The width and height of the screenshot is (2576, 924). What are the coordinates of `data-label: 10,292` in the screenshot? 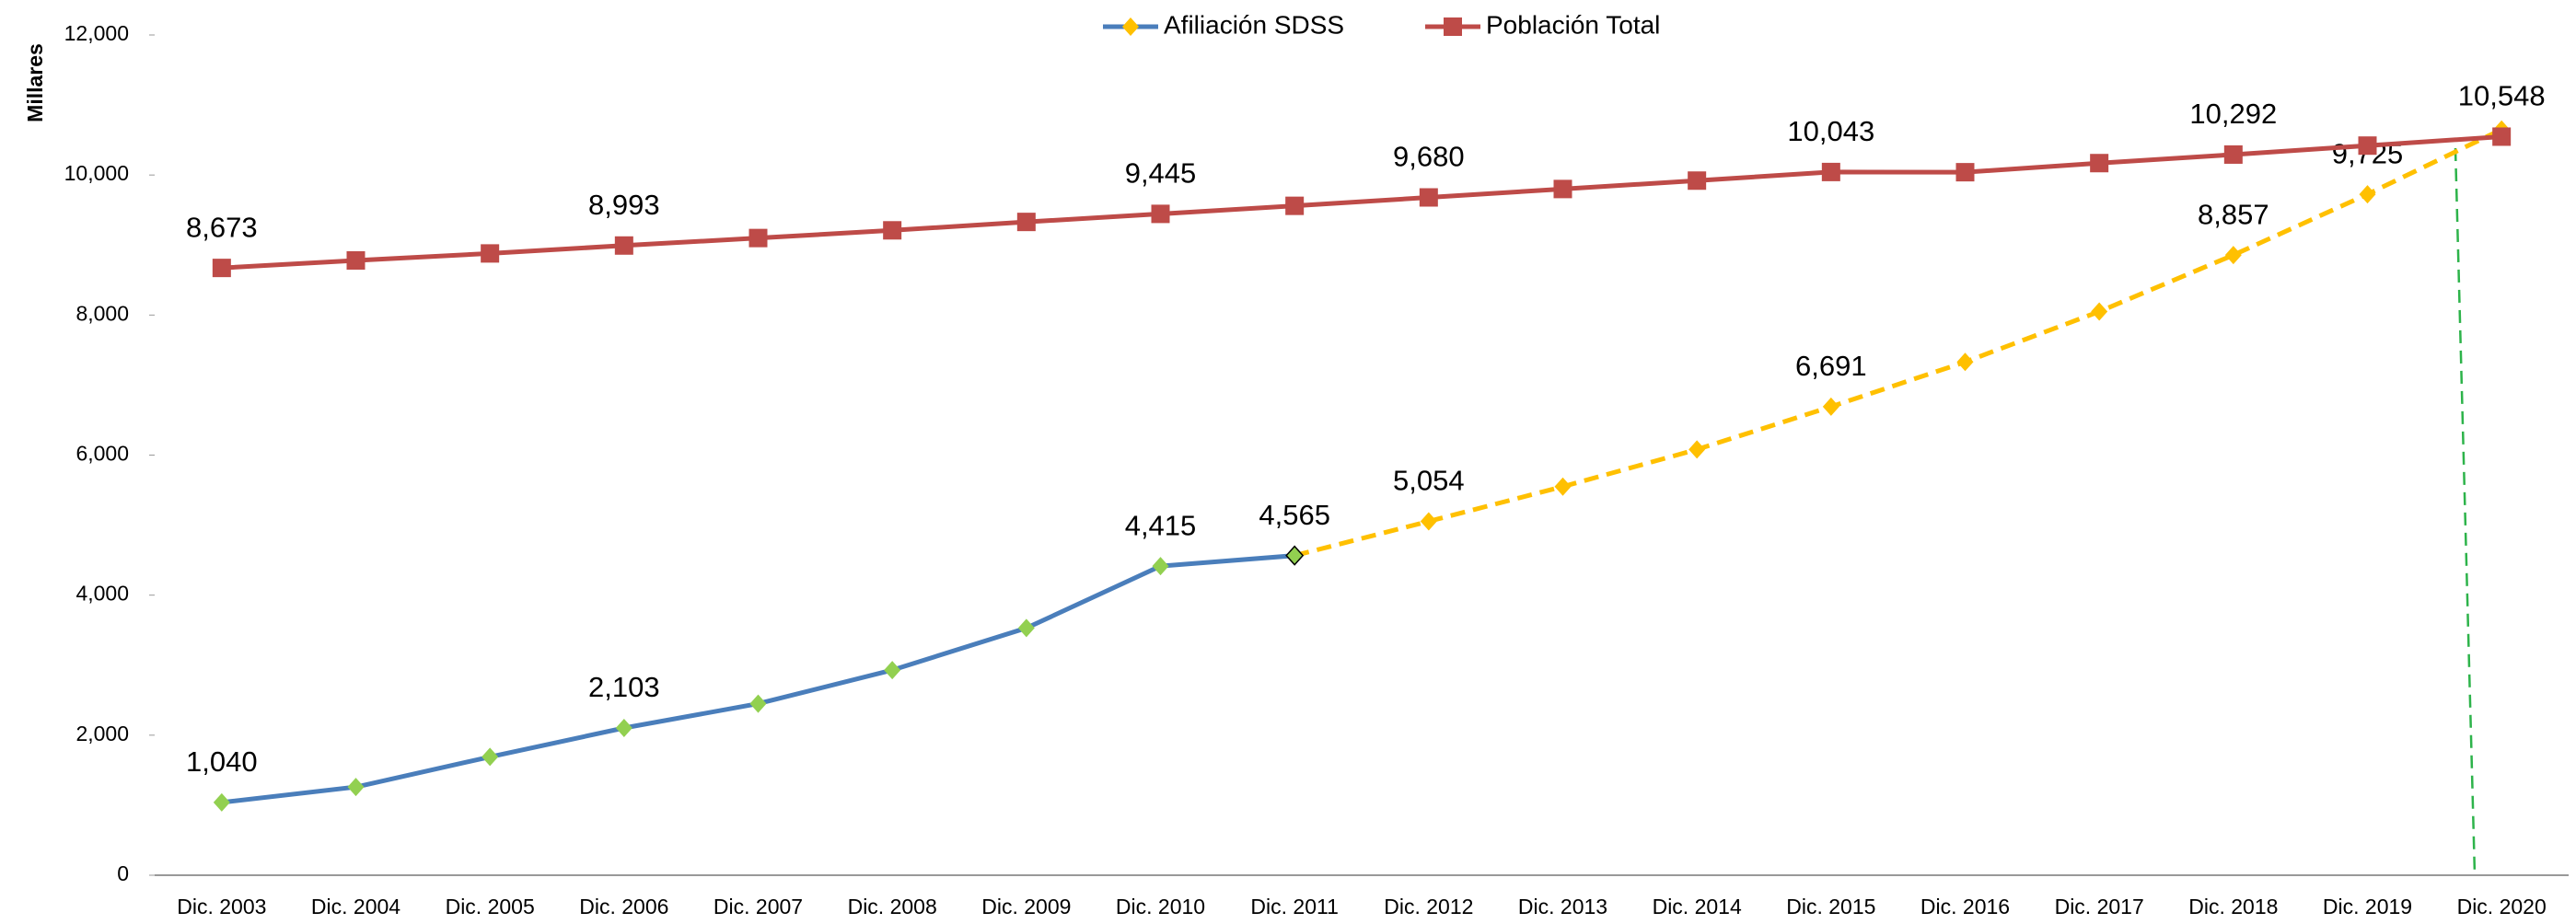 It's located at (2233, 114).